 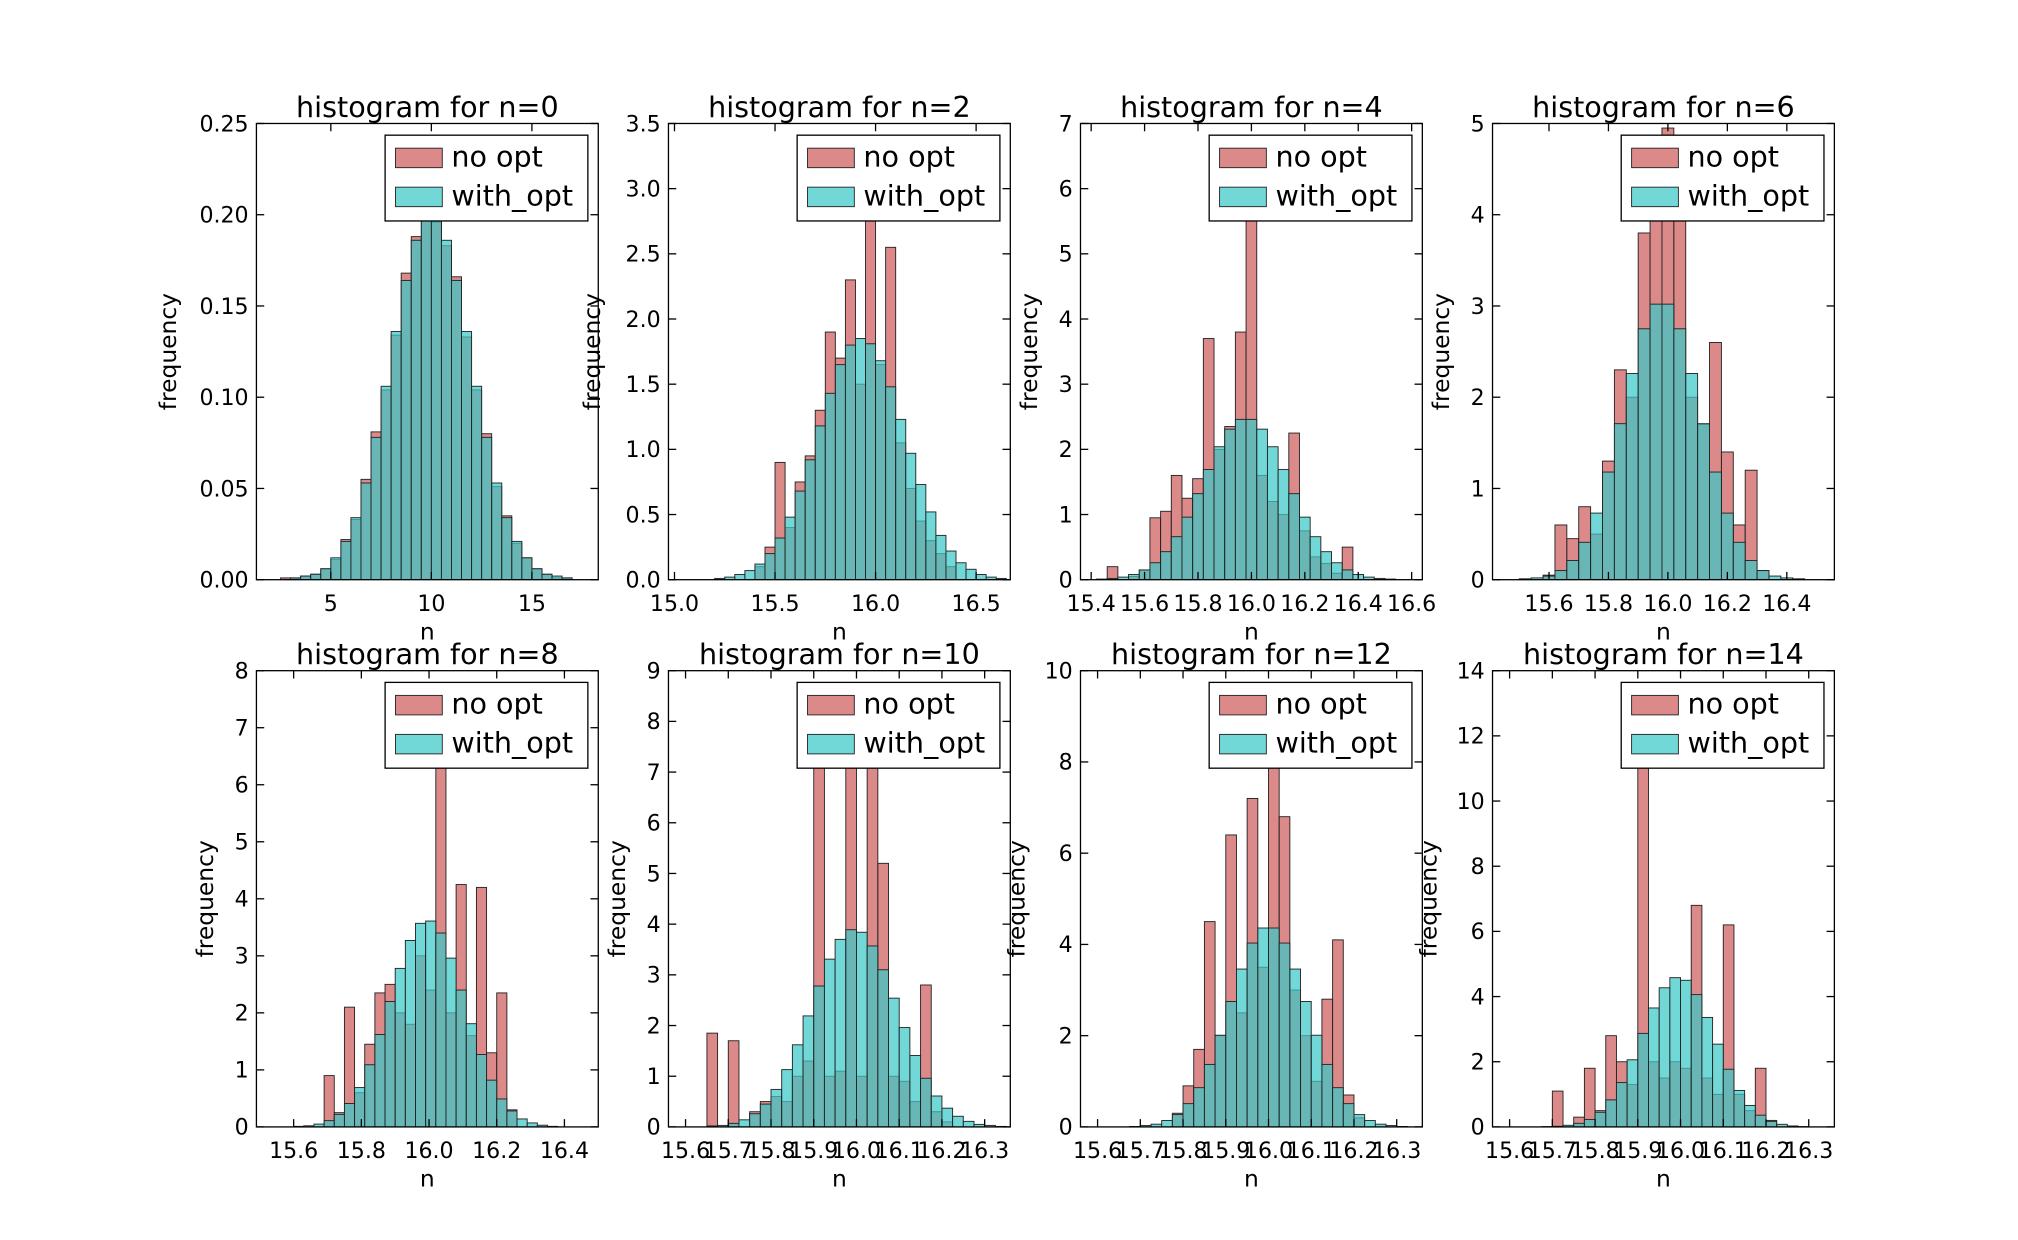 What do you see at coordinates (512, 743) in the screenshot?
I see `legend-label: with_opt` at bounding box center [512, 743].